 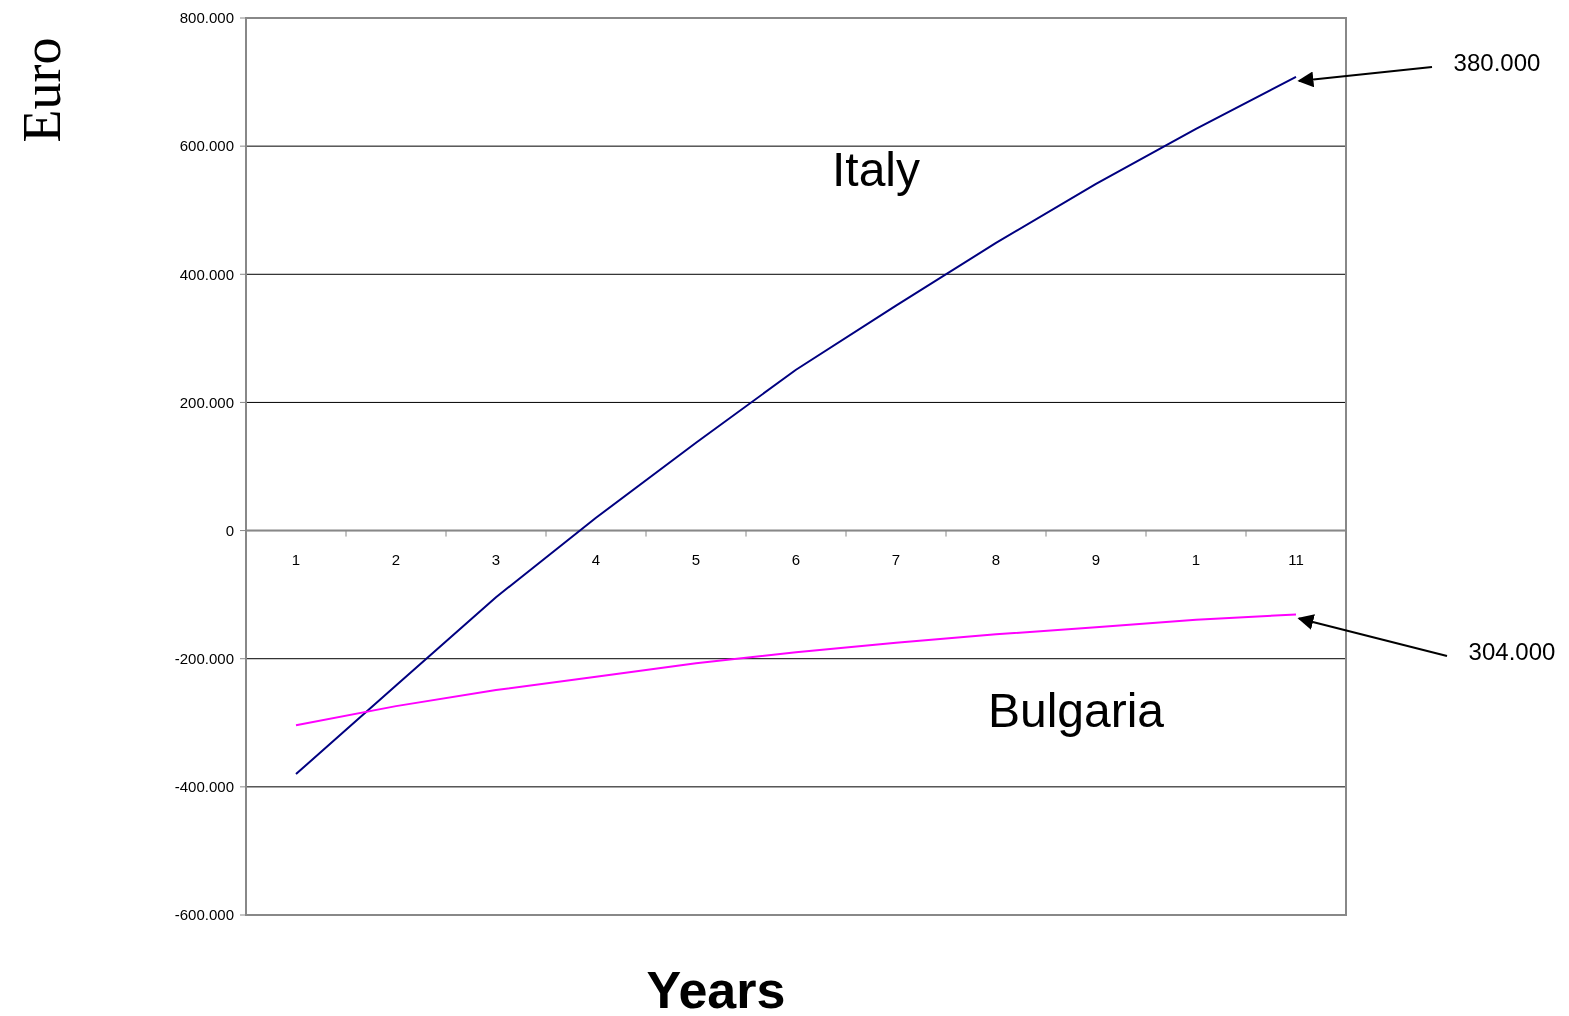 I want to click on y-tick-label: -600.000, so click(x=204, y=915).